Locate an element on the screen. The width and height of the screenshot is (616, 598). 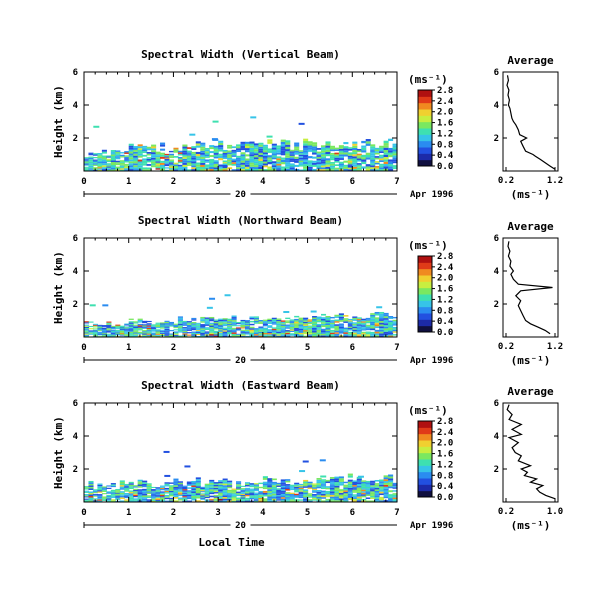
x-tick-label: 0 is located at coordinates (83, 348).